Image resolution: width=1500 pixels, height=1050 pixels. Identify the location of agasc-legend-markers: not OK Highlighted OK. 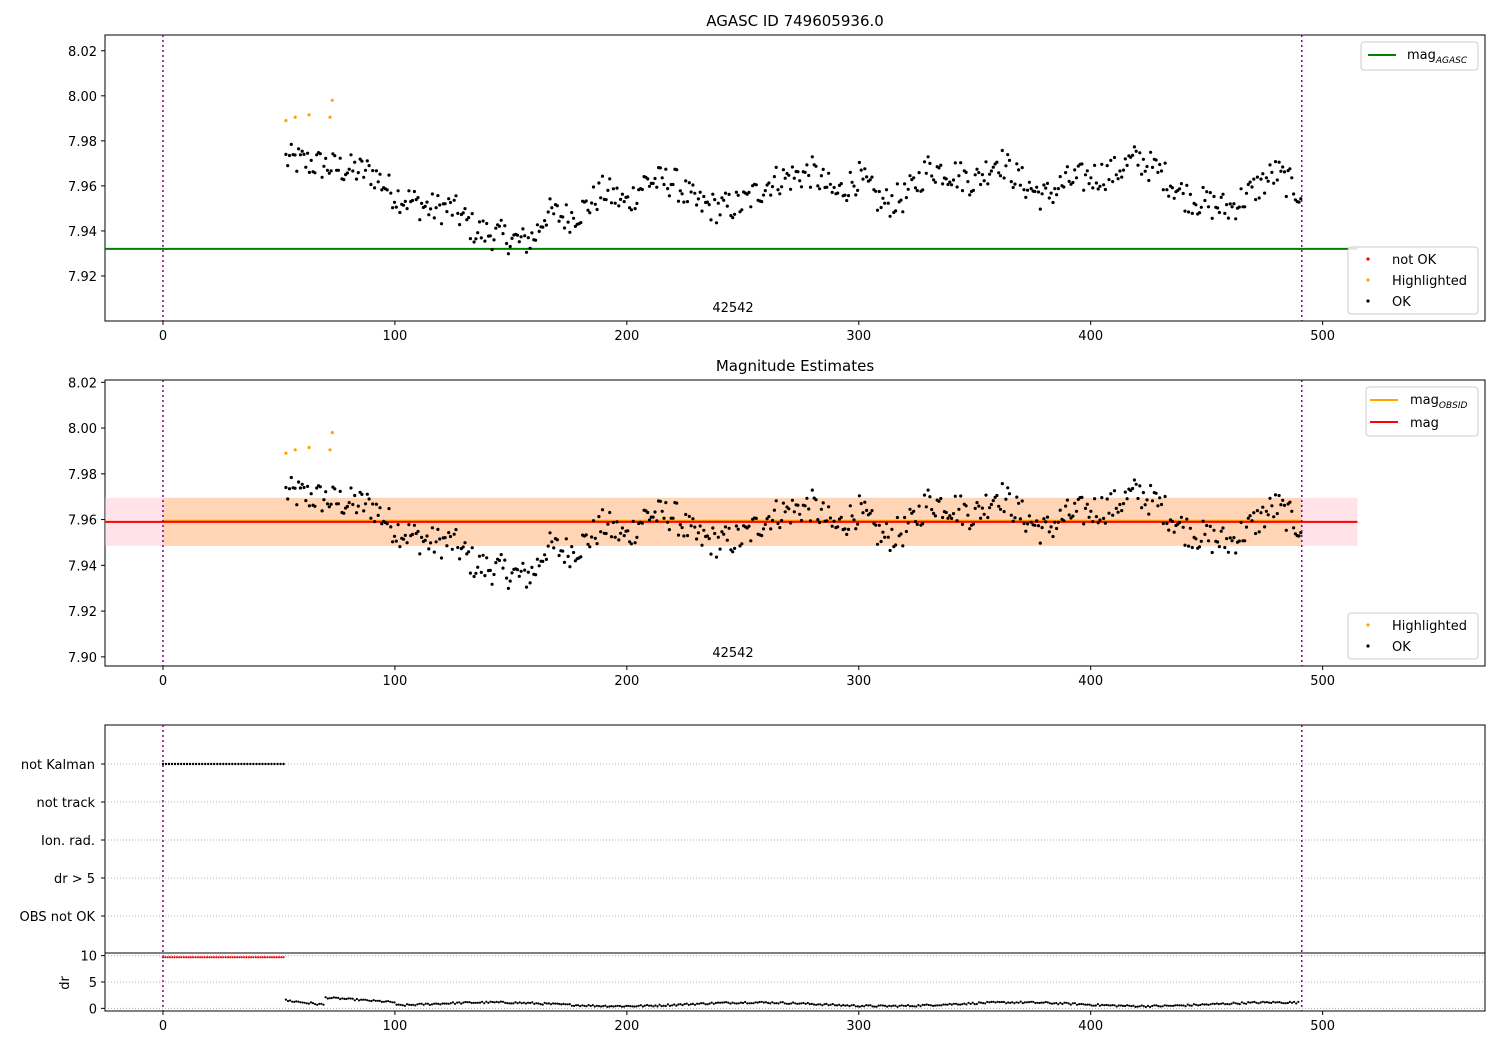
(1413, 280).